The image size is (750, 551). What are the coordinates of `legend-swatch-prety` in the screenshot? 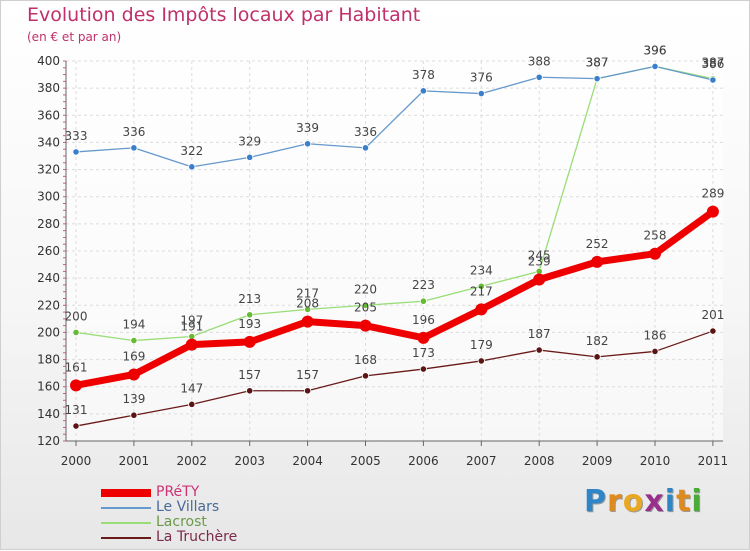 It's located at (126, 493).